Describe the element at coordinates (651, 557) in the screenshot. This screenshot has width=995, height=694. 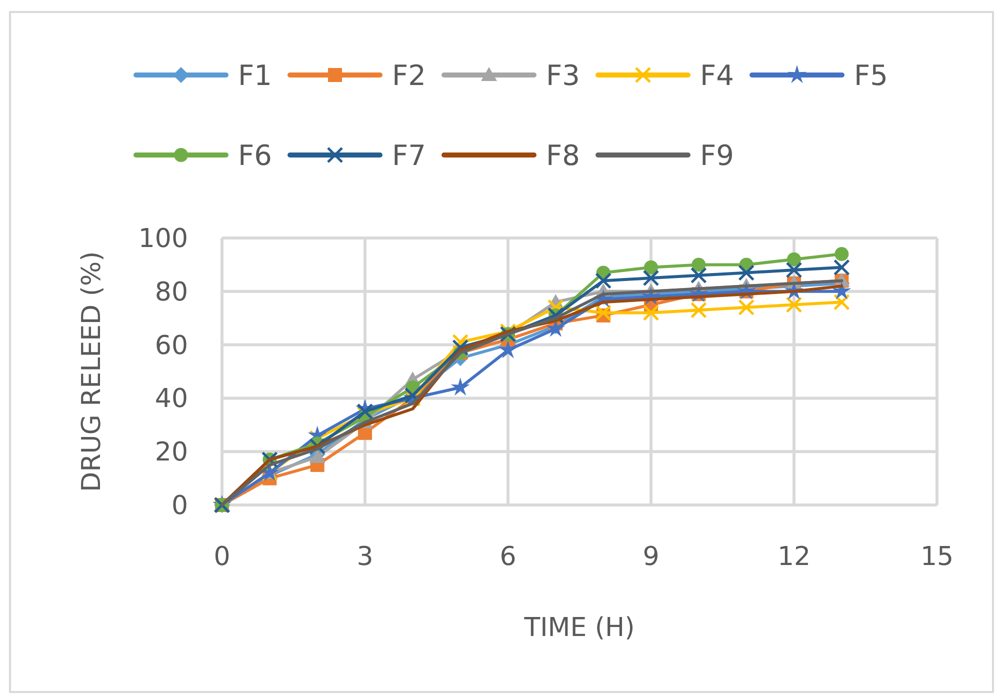
I see `x-tick-label: 9` at that location.